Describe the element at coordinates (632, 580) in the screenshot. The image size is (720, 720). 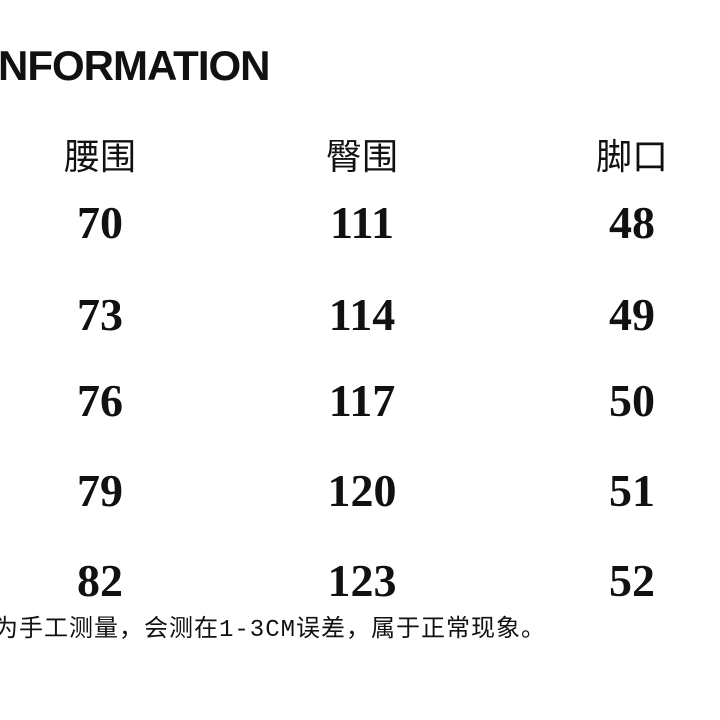
I see `cell-value: 52` at that location.